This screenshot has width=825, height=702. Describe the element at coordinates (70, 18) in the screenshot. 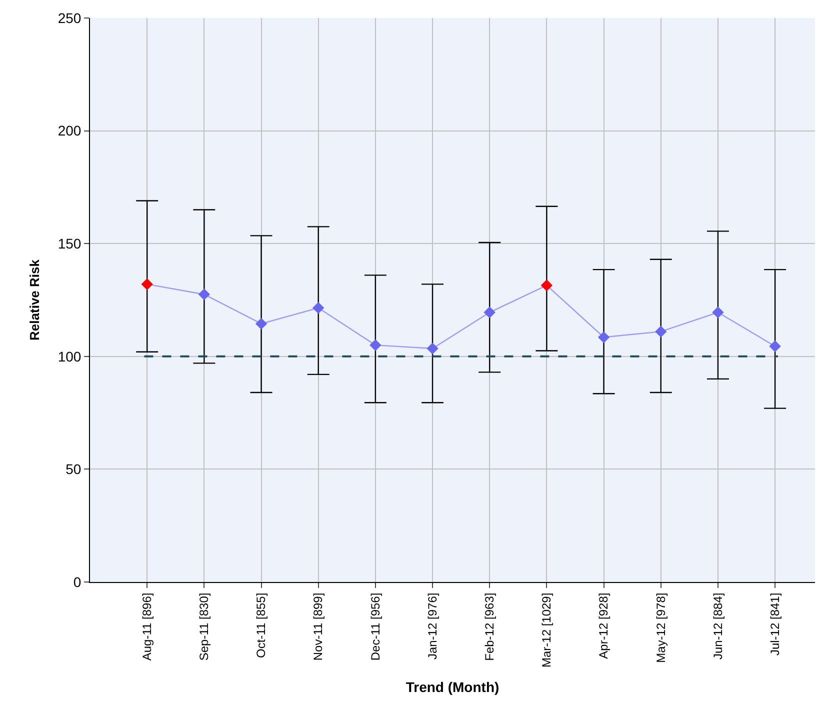

I see `y-tick-label: 250` at that location.